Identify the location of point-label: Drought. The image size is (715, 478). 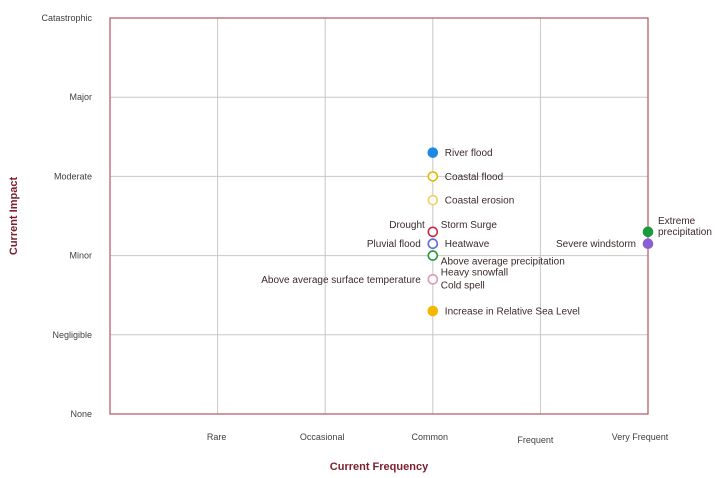
(407, 225).